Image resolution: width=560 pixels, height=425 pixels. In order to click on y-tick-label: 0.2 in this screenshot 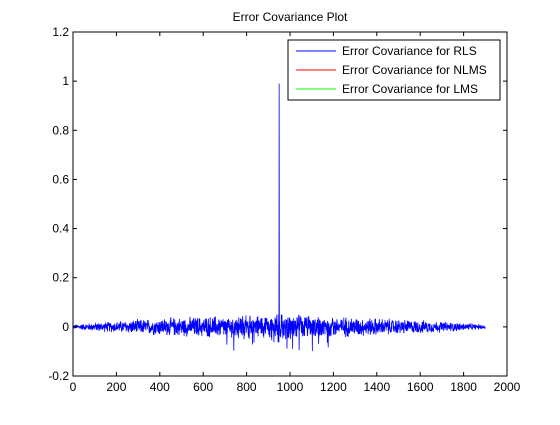, I will do `click(60, 278)`.